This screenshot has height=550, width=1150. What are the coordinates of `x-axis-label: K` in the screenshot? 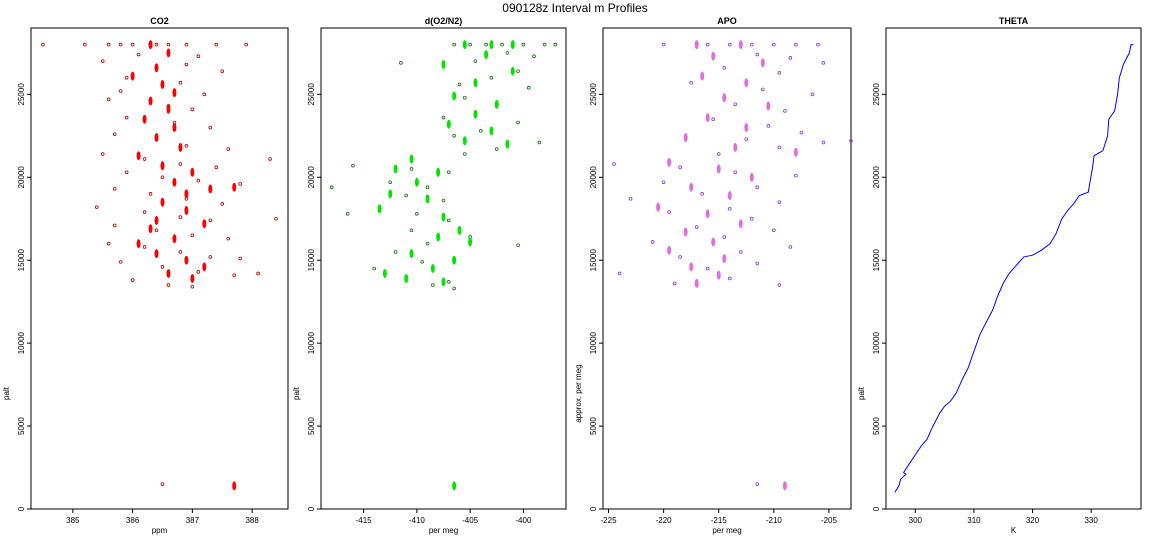 It's located at (1014, 530).